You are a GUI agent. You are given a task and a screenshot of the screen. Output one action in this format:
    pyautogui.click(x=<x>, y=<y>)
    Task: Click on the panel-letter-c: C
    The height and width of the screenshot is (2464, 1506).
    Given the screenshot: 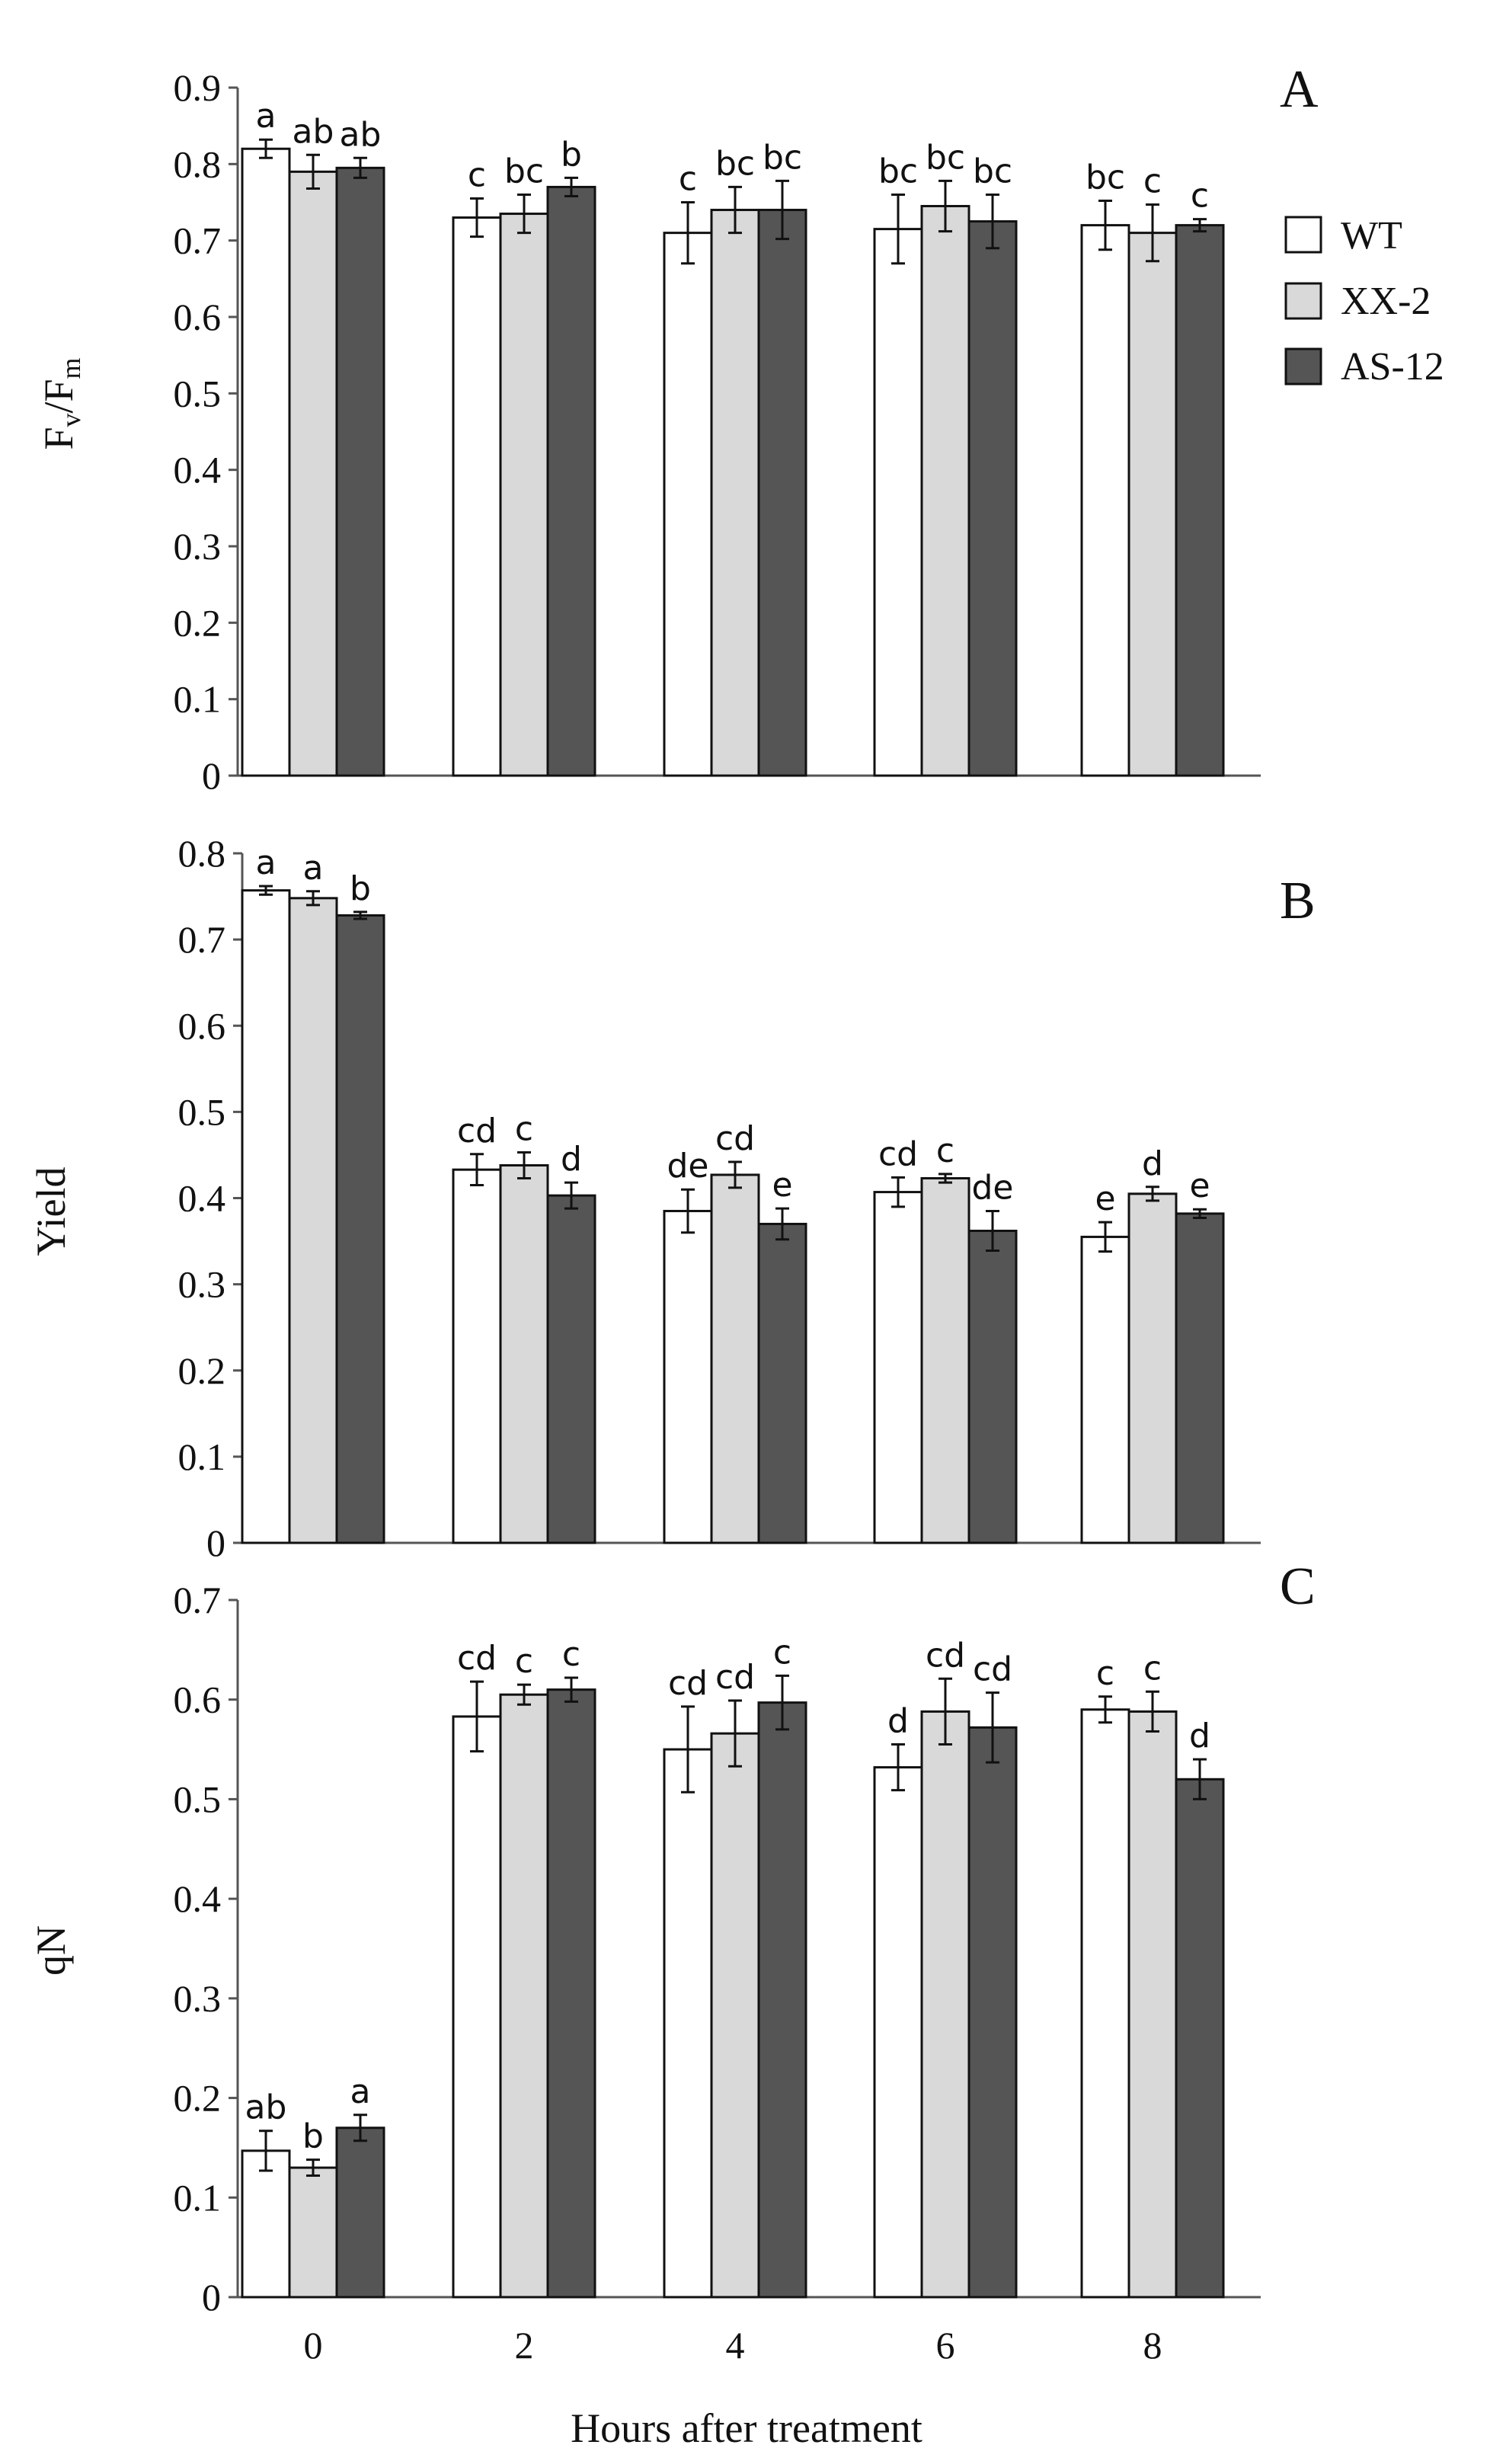 What is the action you would take?
    pyautogui.click(x=1298, y=1586)
    